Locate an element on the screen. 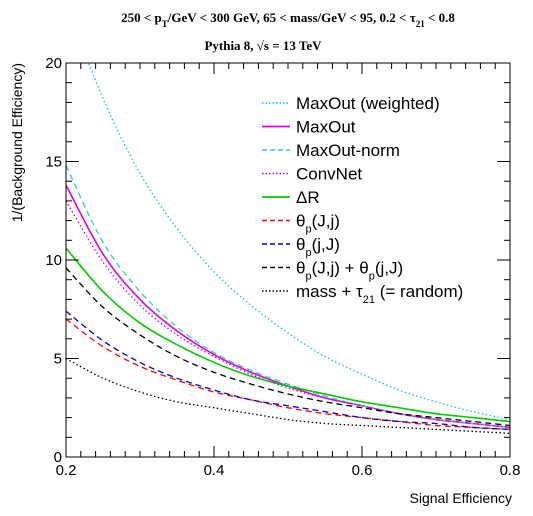  x-tick-label: 0.2 is located at coordinates (66, 470).